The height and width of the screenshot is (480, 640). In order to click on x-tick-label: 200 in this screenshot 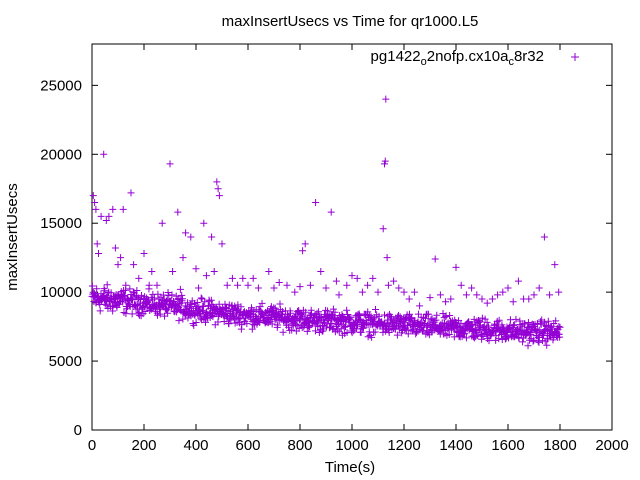, I will do `click(143, 445)`.